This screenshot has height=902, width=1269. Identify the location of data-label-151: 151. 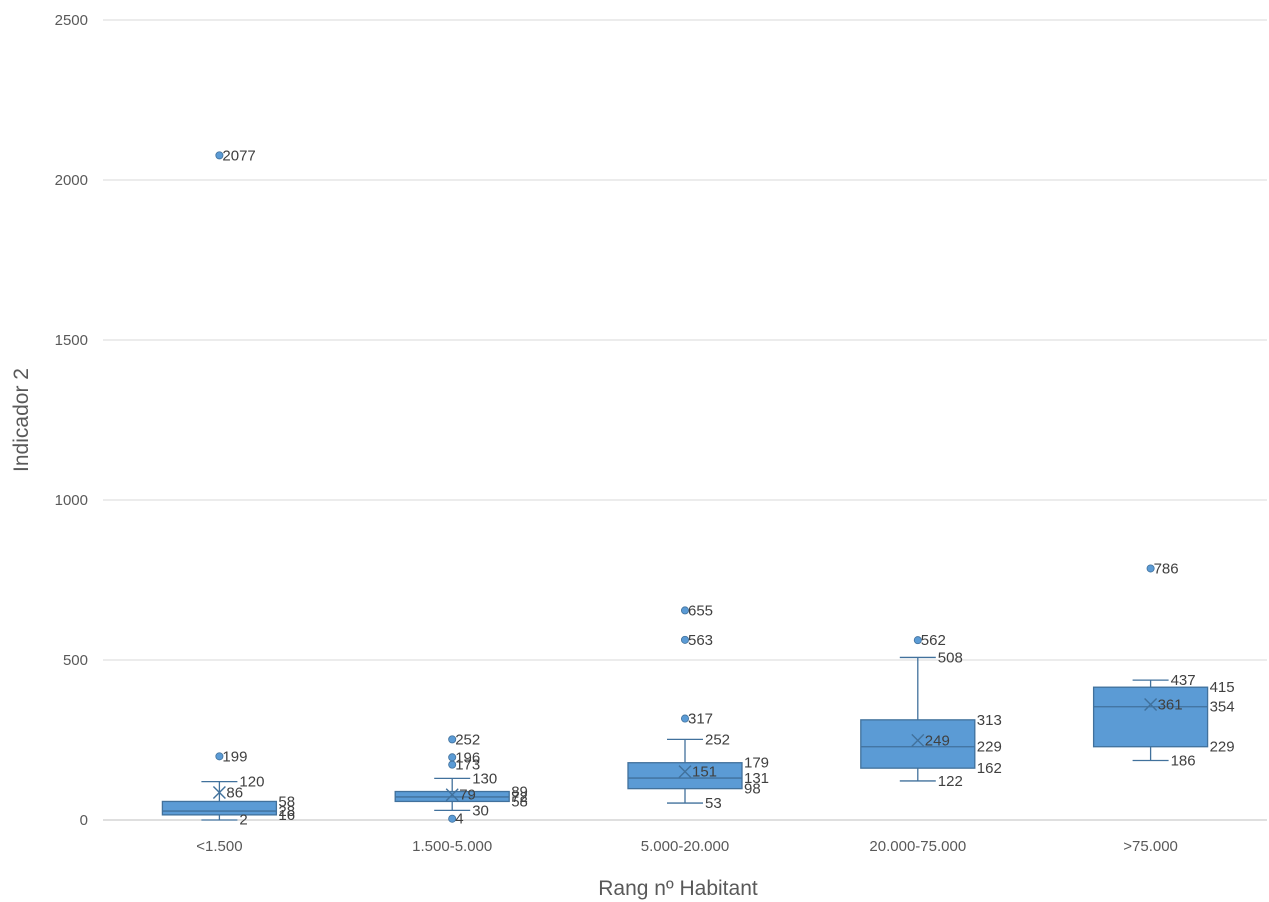
(704, 772).